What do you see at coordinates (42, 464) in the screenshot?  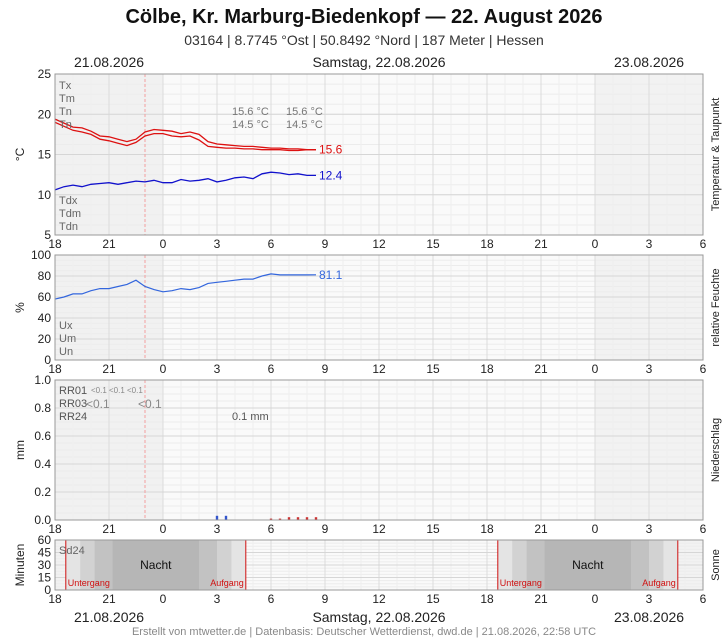 I see `ytick-label: 0.4` at bounding box center [42, 464].